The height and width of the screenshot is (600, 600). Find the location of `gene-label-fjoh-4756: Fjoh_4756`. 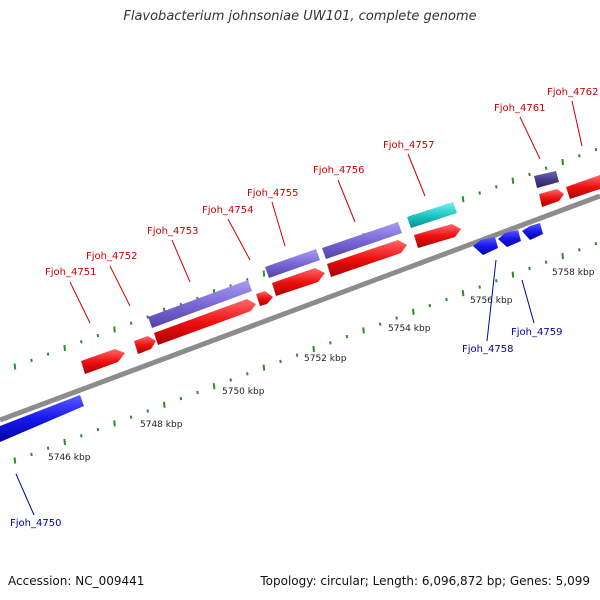

gene-label-fjoh-4756: Fjoh_4756 is located at coordinates (338, 170).